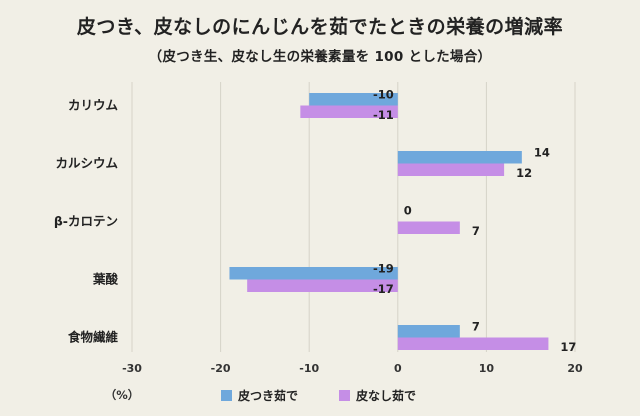 The width and height of the screenshot is (640, 416). What do you see at coordinates (383, 268) in the screenshot?
I see `data-label: -19` at bounding box center [383, 268].